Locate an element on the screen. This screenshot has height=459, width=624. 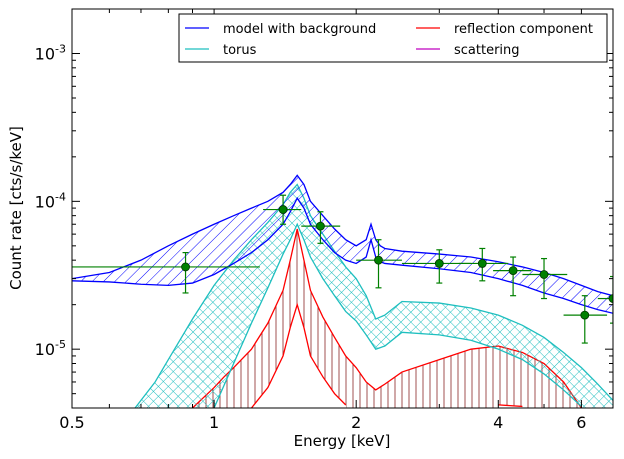
legend-label-reflection-component: reflection component is located at coordinates (523, 29).